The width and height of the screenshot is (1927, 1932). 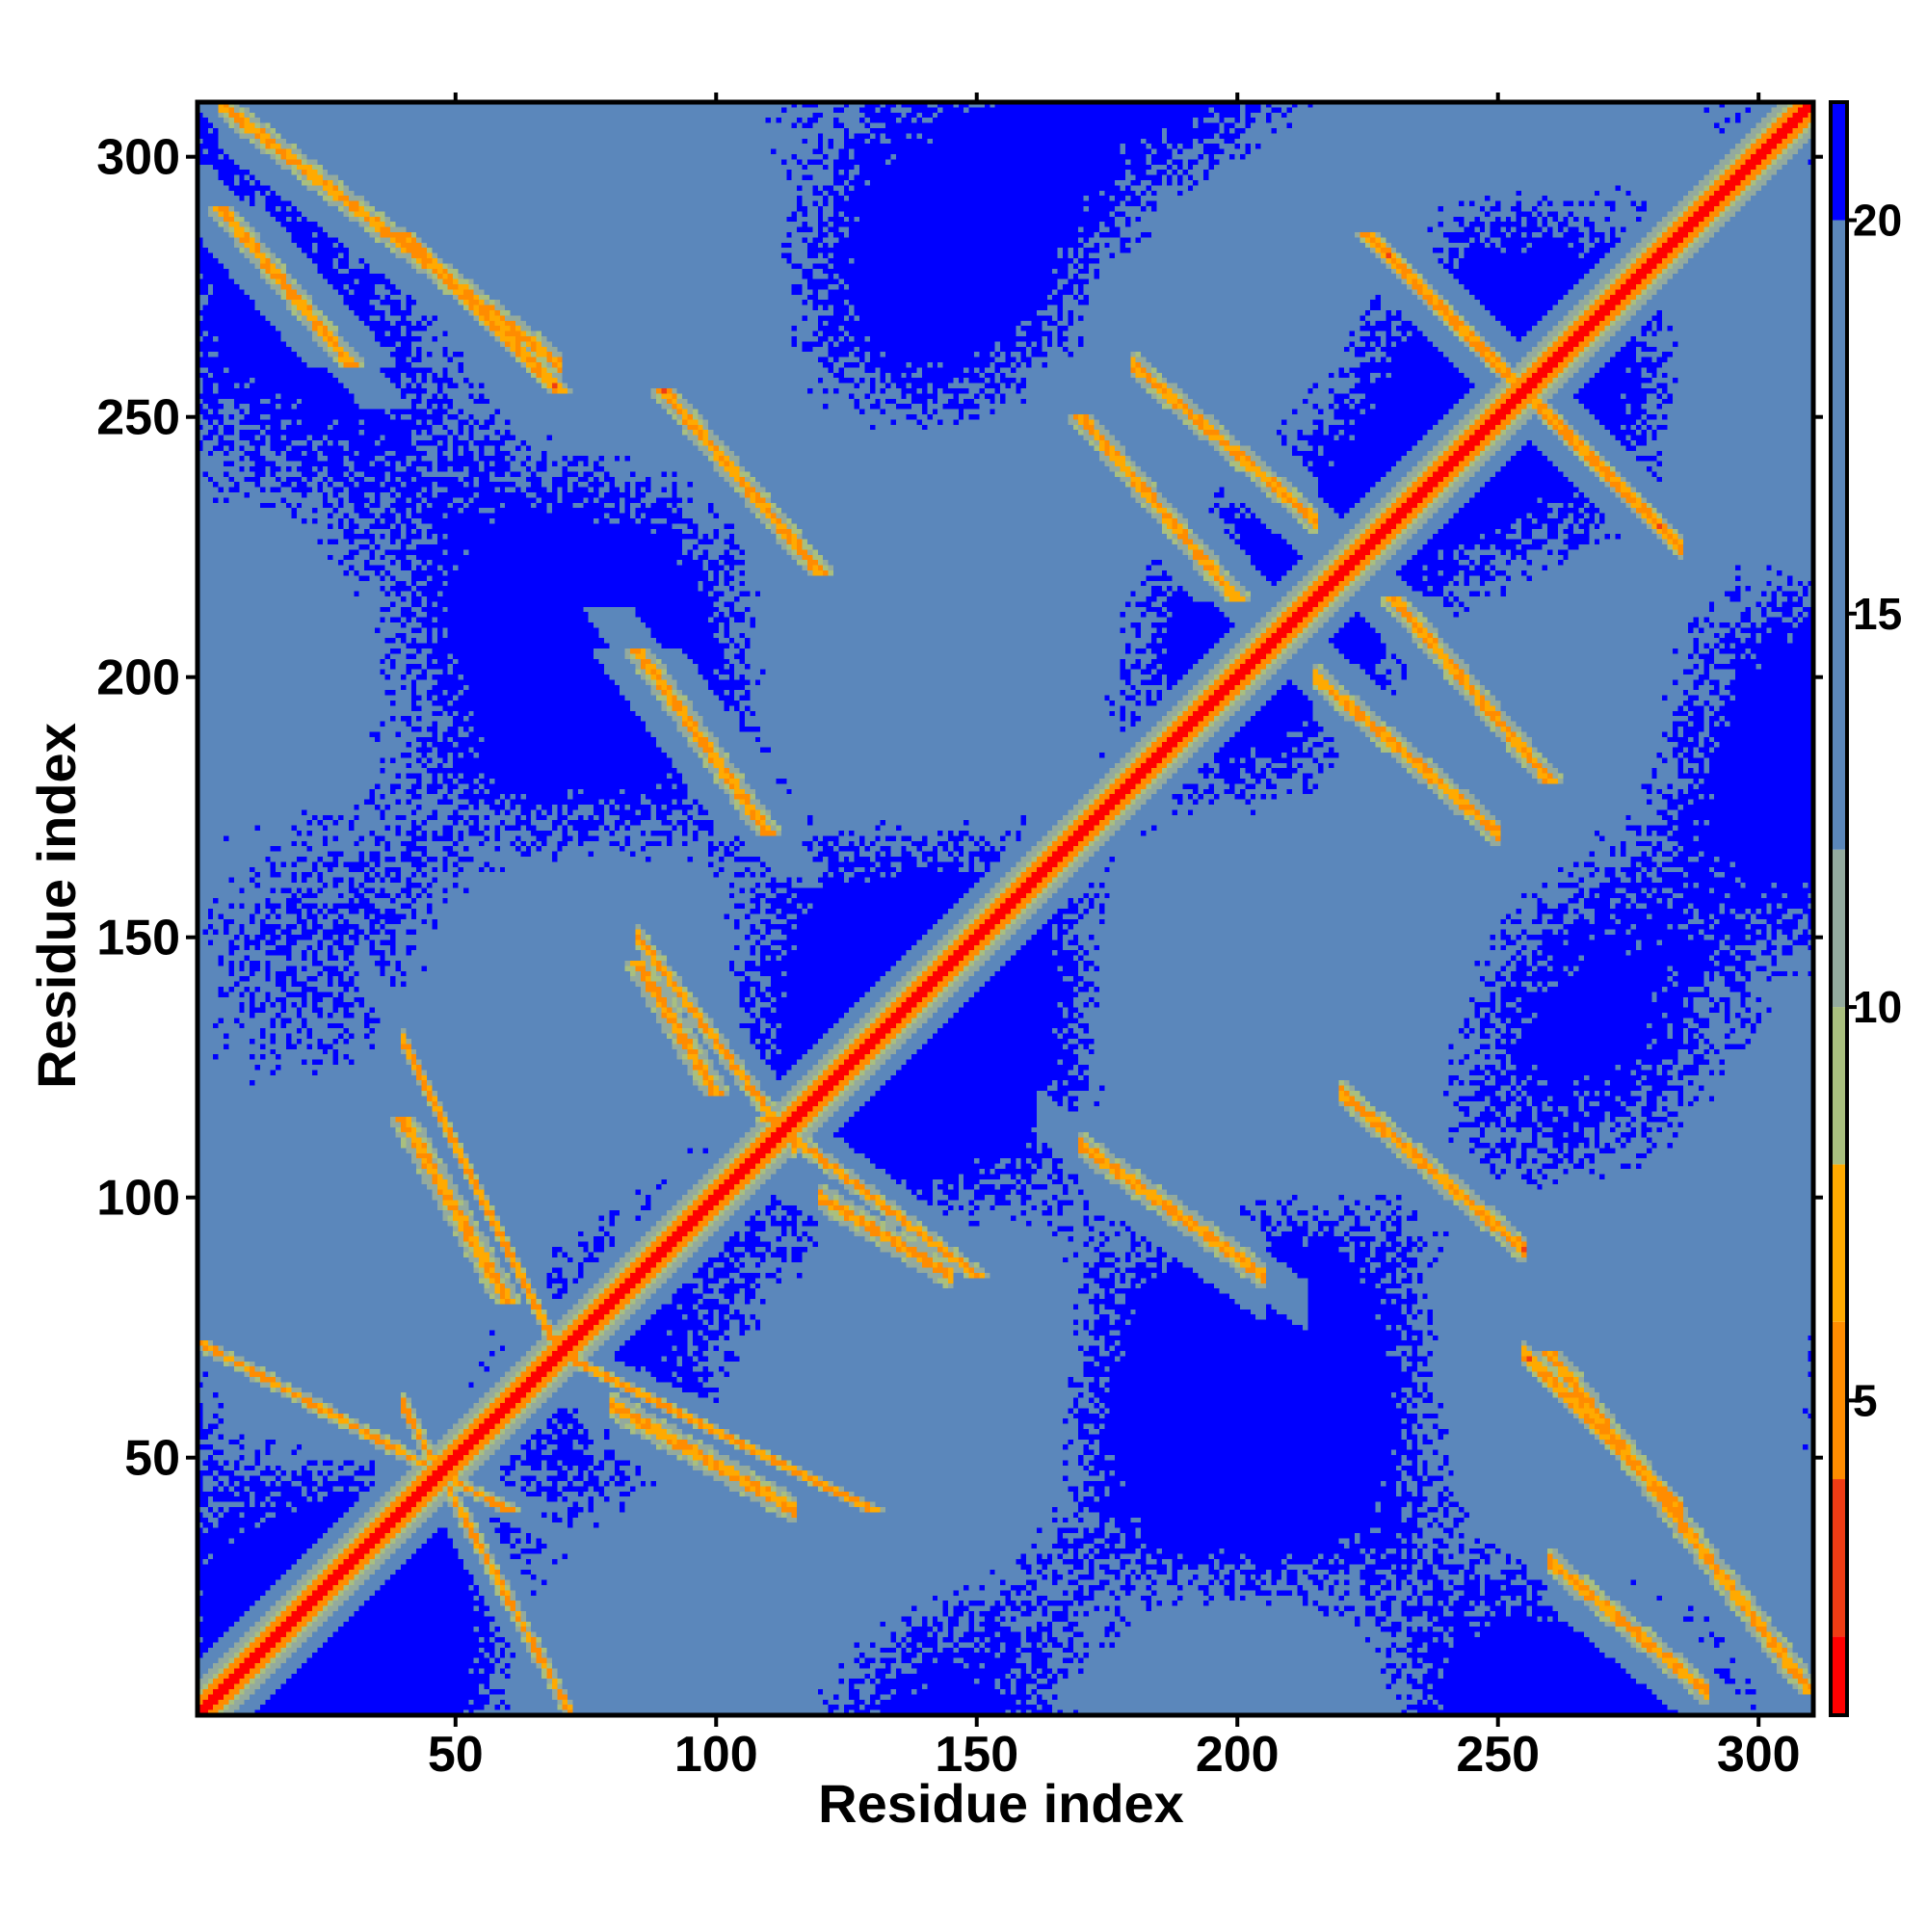 I want to click on x-tick-label: 150, so click(x=976, y=1755).